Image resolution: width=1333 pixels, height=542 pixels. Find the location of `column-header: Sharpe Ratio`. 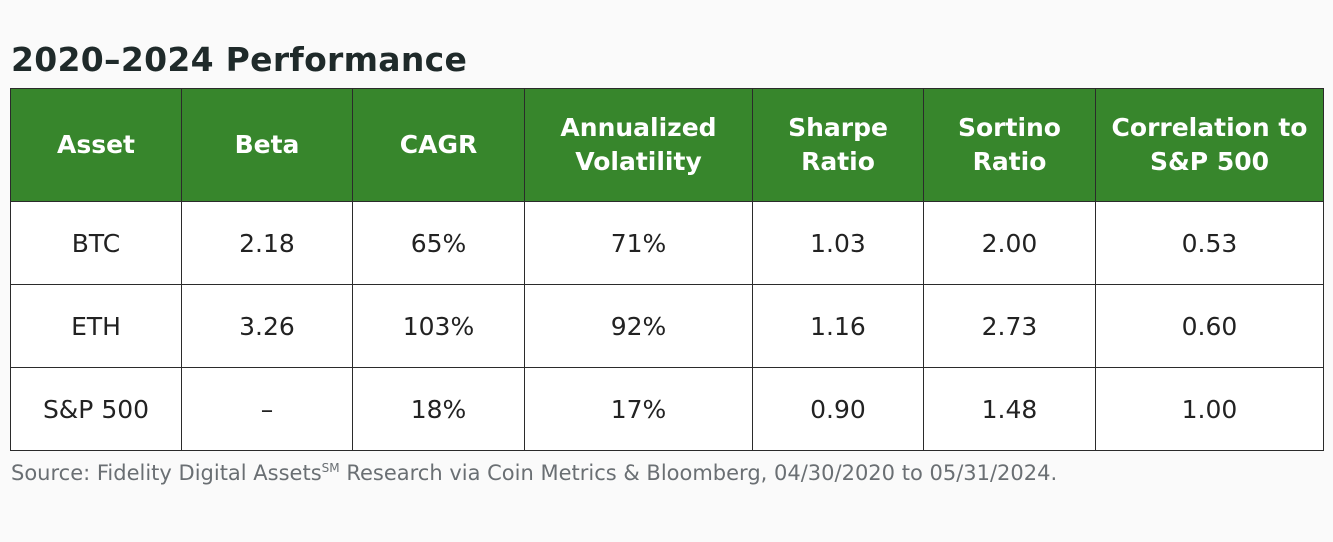

column-header: Sharpe Ratio is located at coordinates (838, 145).